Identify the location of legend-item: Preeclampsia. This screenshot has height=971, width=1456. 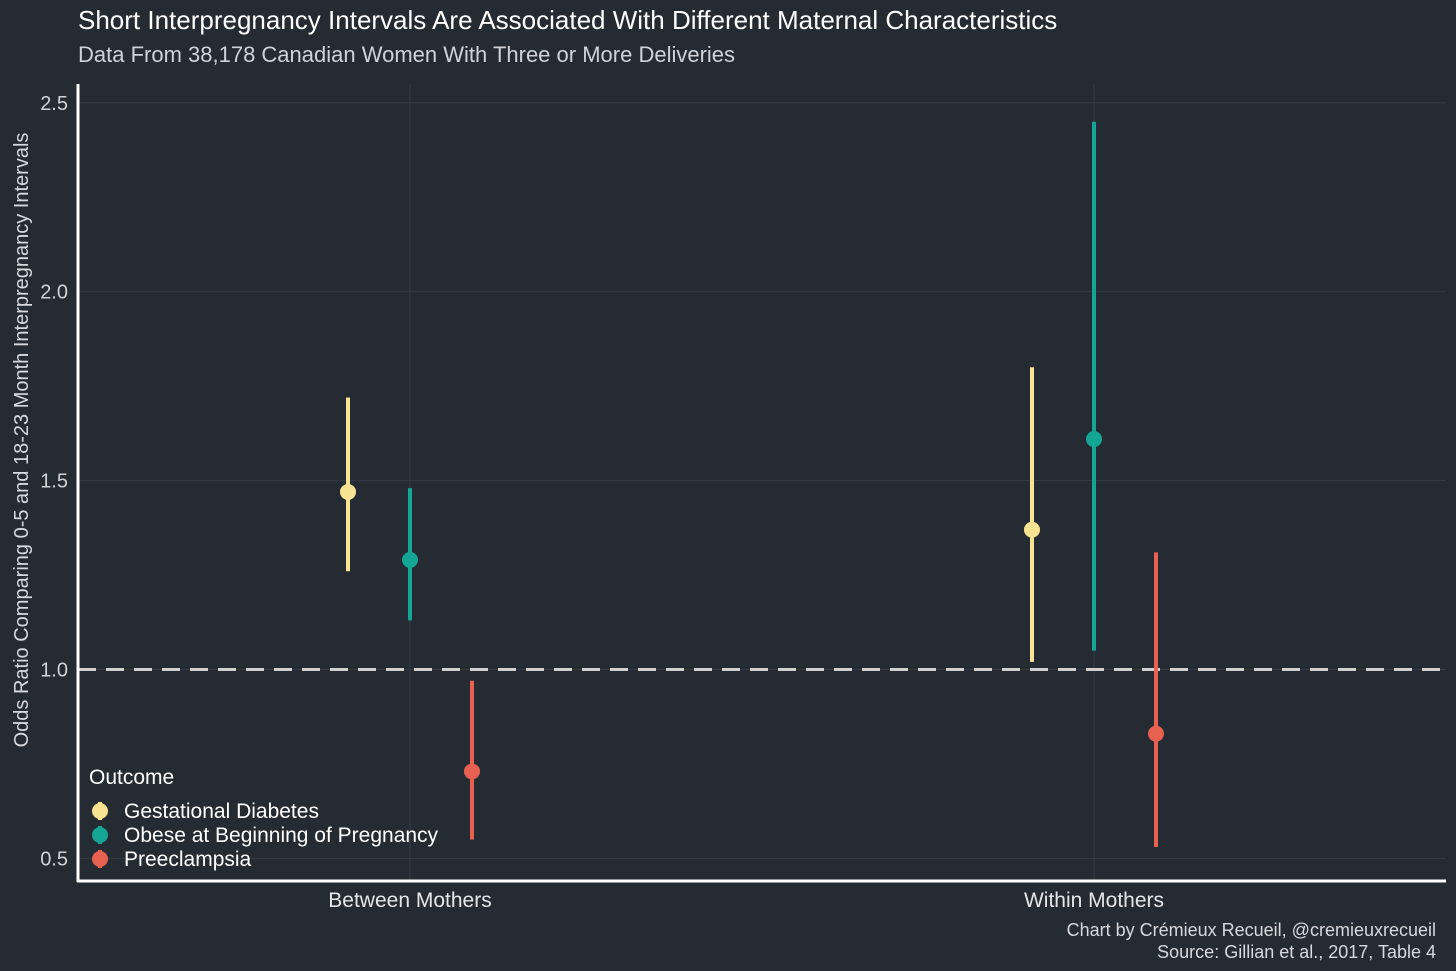
(172, 859).